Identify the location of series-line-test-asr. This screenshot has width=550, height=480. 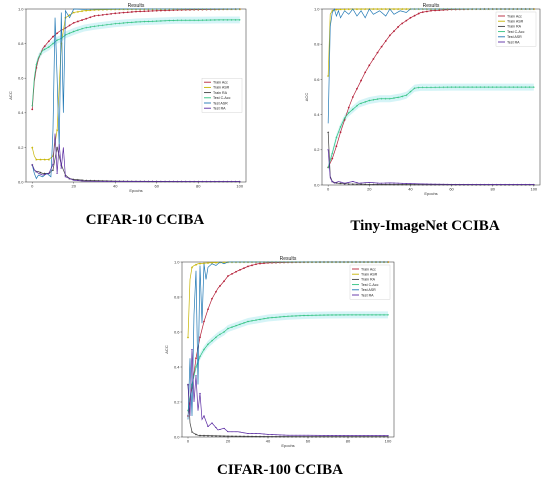
(430, 66).